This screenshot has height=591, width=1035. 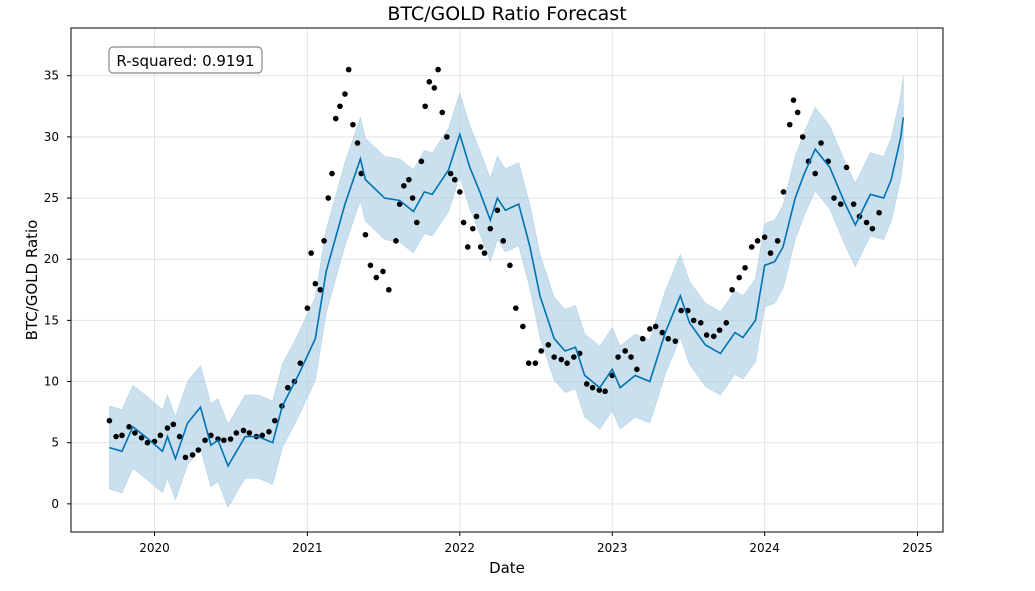 What do you see at coordinates (506, 14) in the screenshot?
I see `chart-title: BTC/GOLD Ratio Forecast` at bounding box center [506, 14].